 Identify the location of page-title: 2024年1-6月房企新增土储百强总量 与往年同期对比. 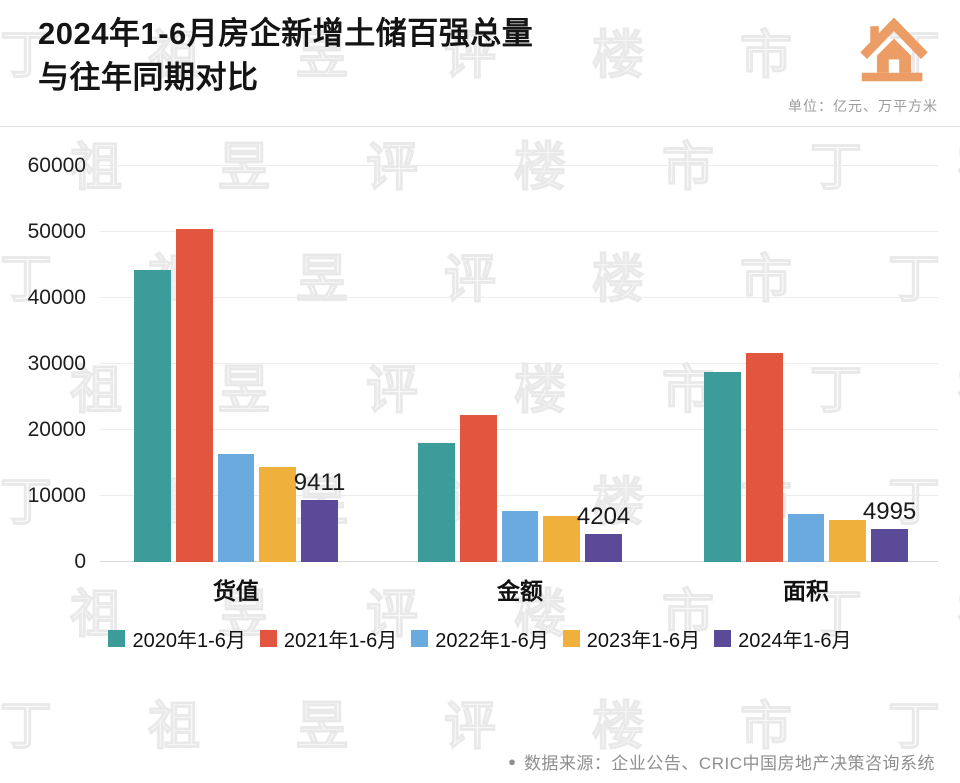
(285, 56).